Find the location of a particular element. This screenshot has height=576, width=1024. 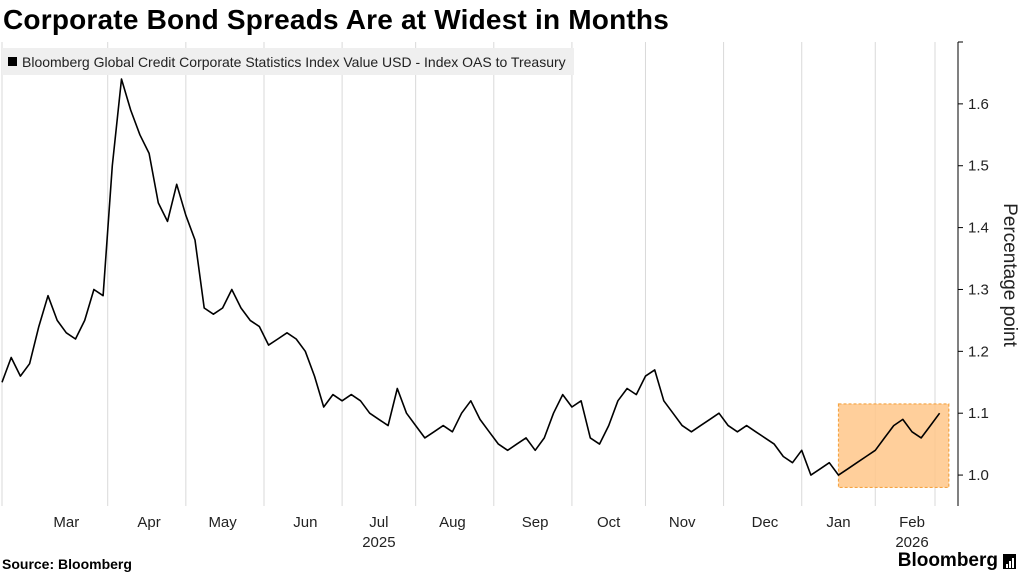

x-tick-label: Oct is located at coordinates (609, 522).